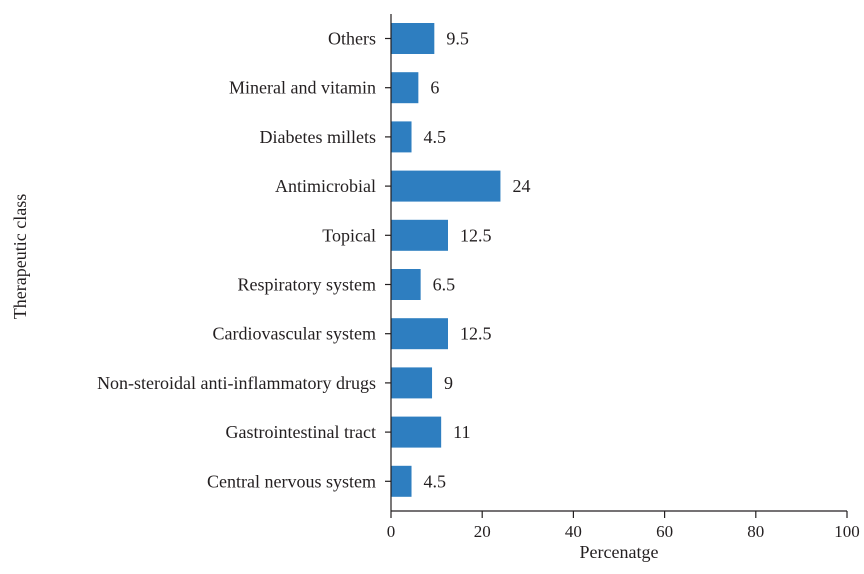 The width and height of the screenshot is (864, 574). I want to click on x-tick-label: 0, so click(391, 531).